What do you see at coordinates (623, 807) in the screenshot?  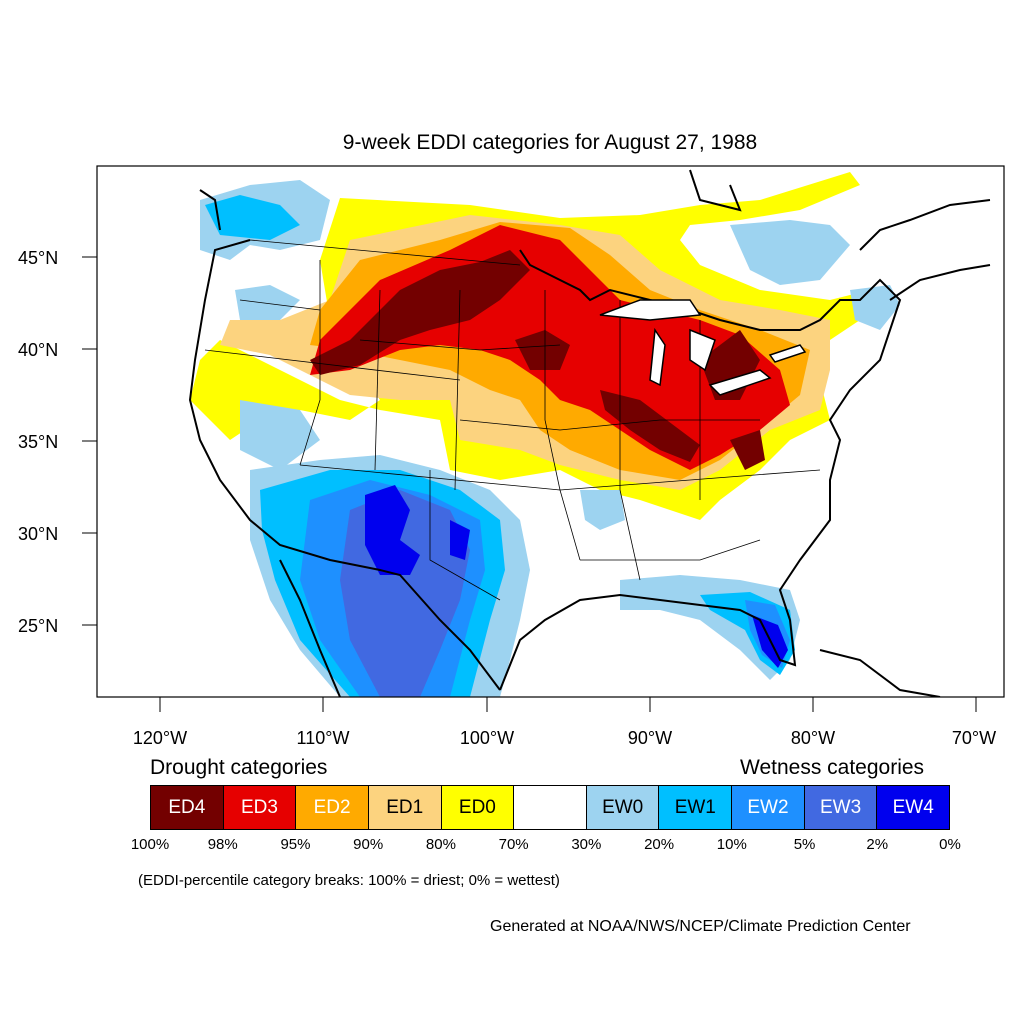 I see `legend-swatch: EW0` at bounding box center [623, 807].